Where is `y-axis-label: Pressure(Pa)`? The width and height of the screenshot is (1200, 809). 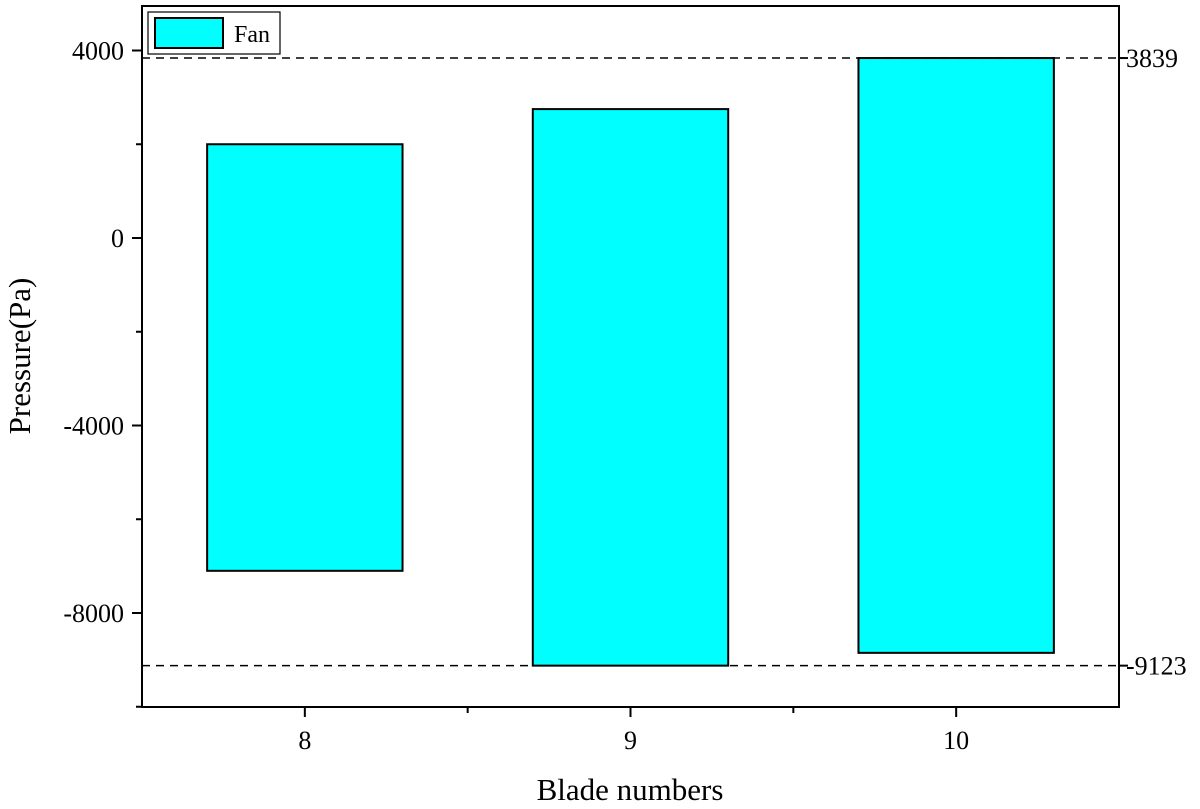 y-axis-label: Pressure(Pa) is located at coordinates (19, 356).